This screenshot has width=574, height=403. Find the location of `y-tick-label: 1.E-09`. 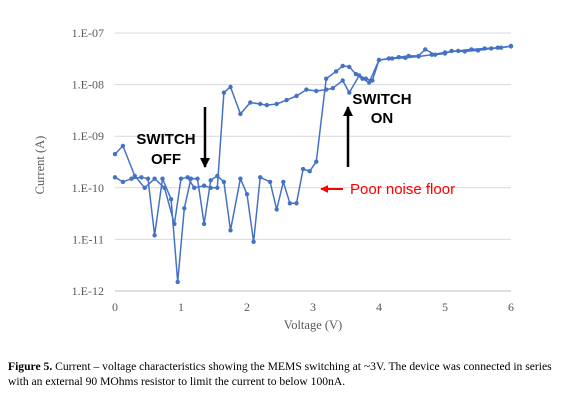

y-tick-label: 1.E-09 is located at coordinates (88, 136).